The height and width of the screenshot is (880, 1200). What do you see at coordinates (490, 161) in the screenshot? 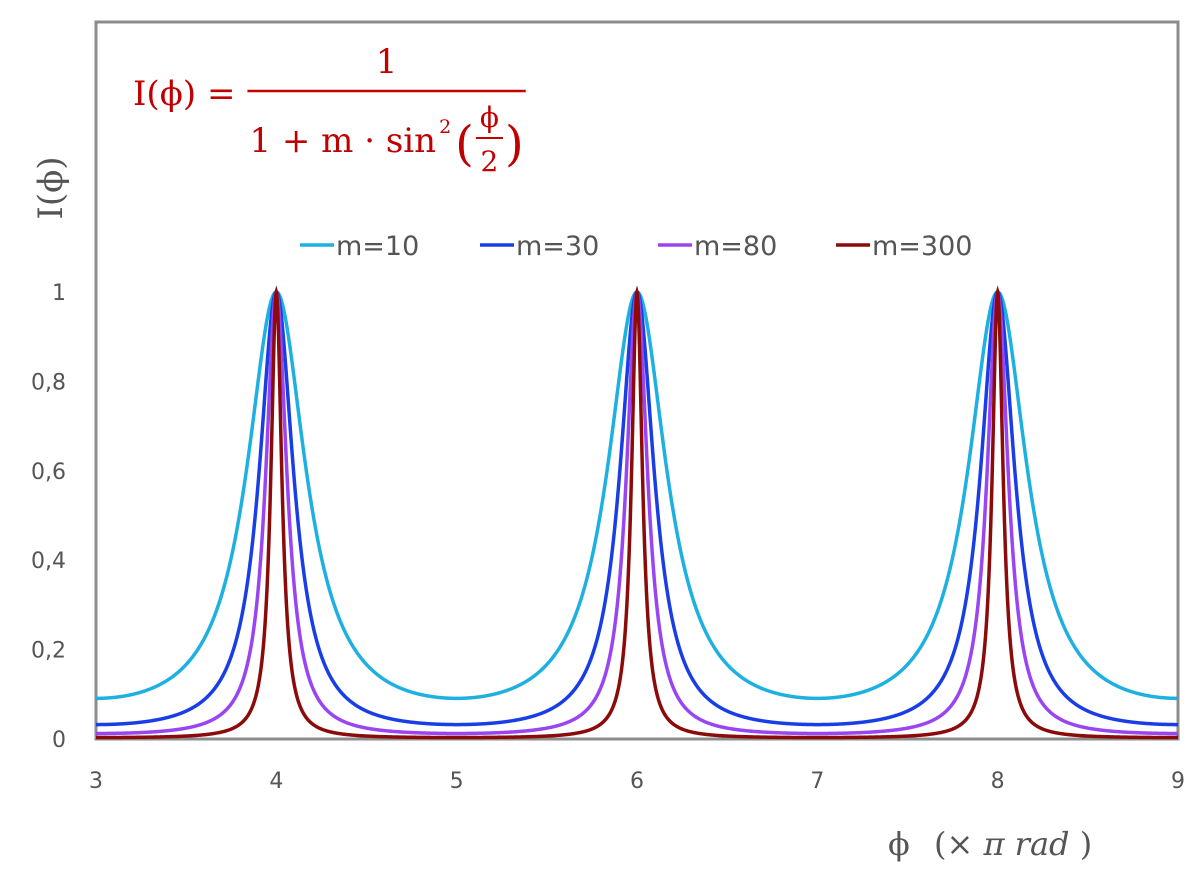
I see `formula-frac-den: 2` at bounding box center [490, 161].